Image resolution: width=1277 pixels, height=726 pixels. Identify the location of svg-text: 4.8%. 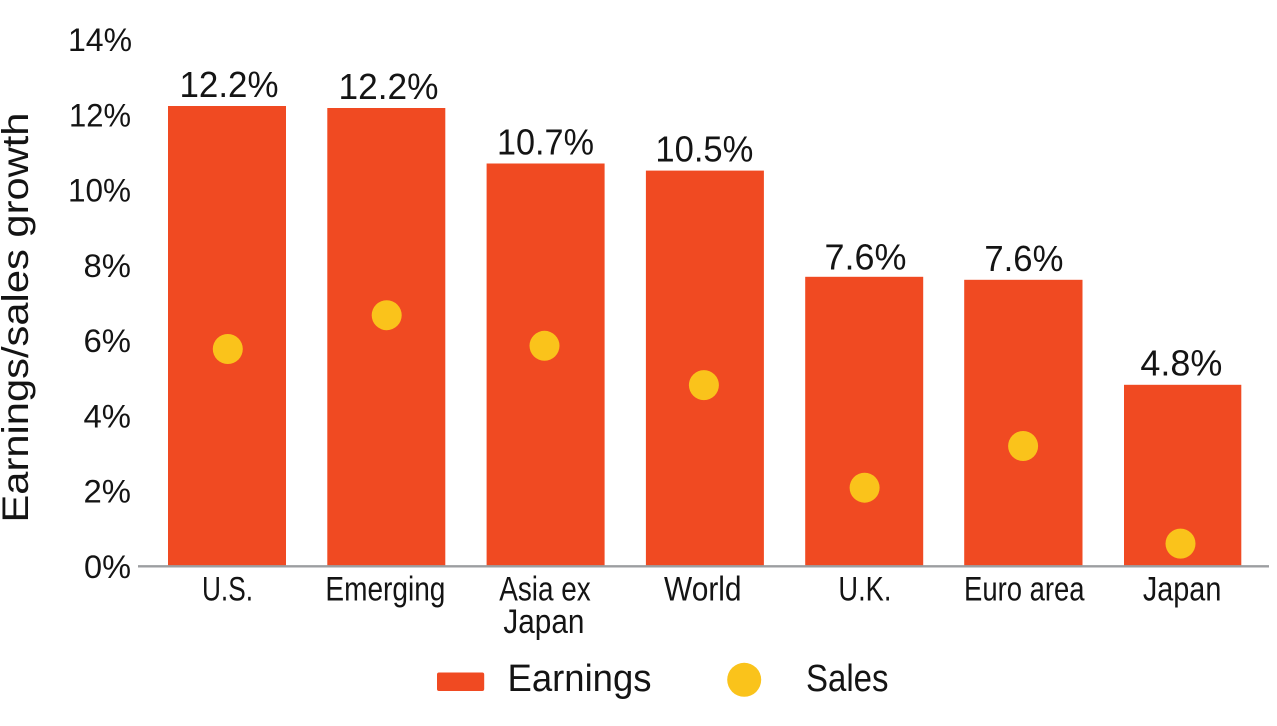
(1181, 363).